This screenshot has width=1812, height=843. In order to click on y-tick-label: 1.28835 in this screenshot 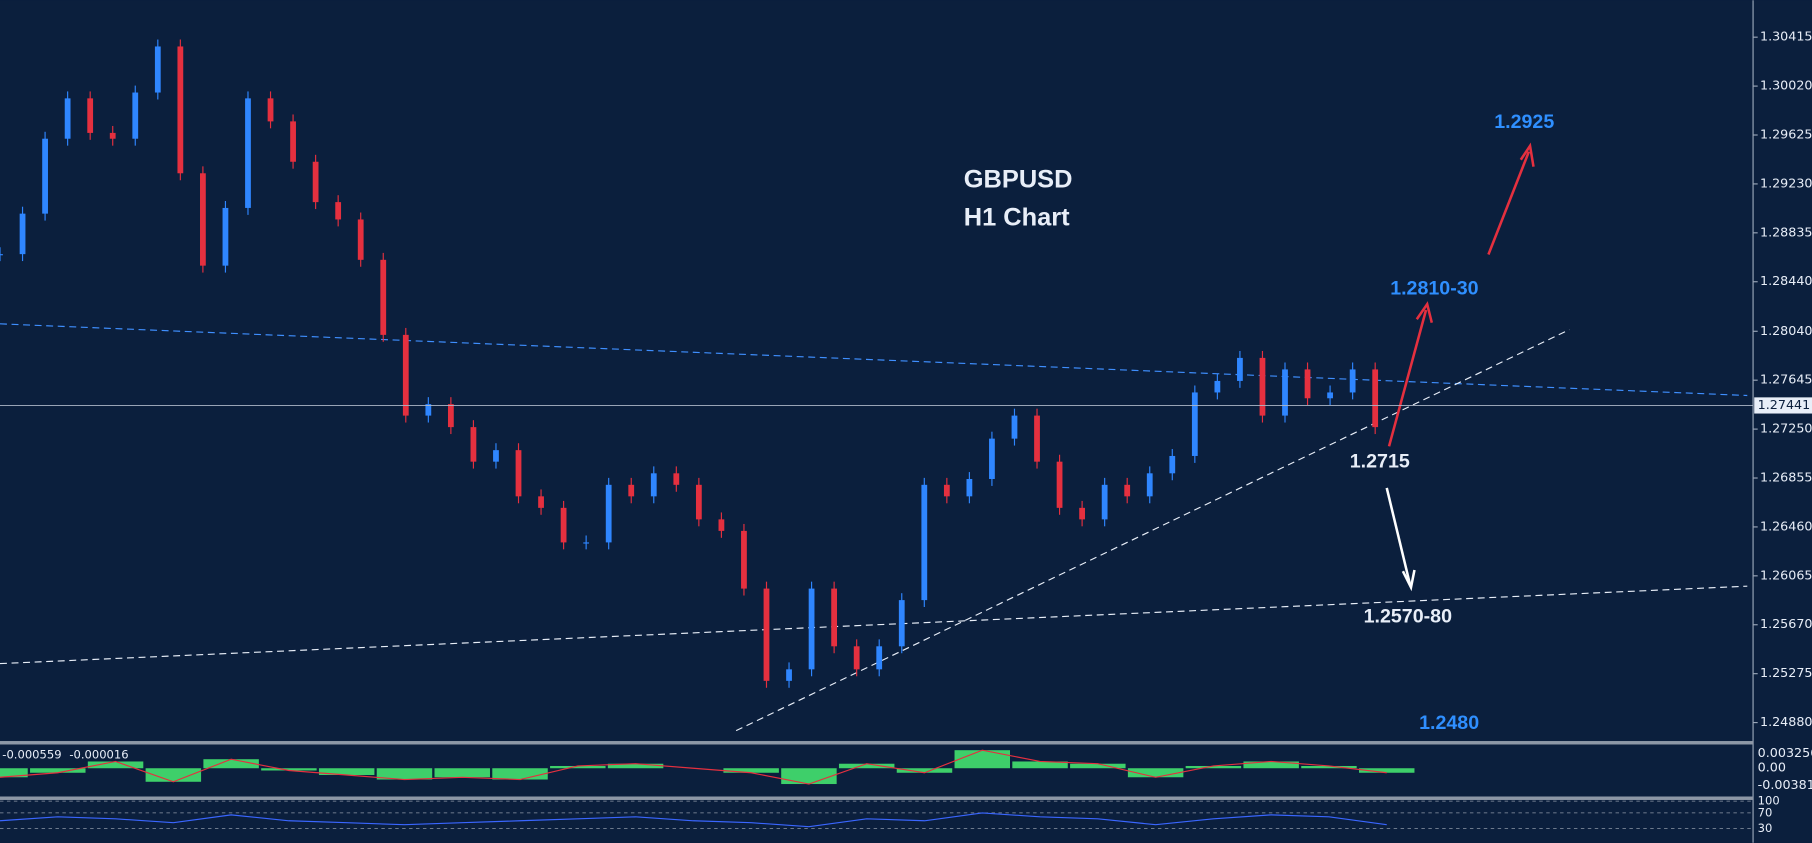, I will do `click(1786, 231)`.